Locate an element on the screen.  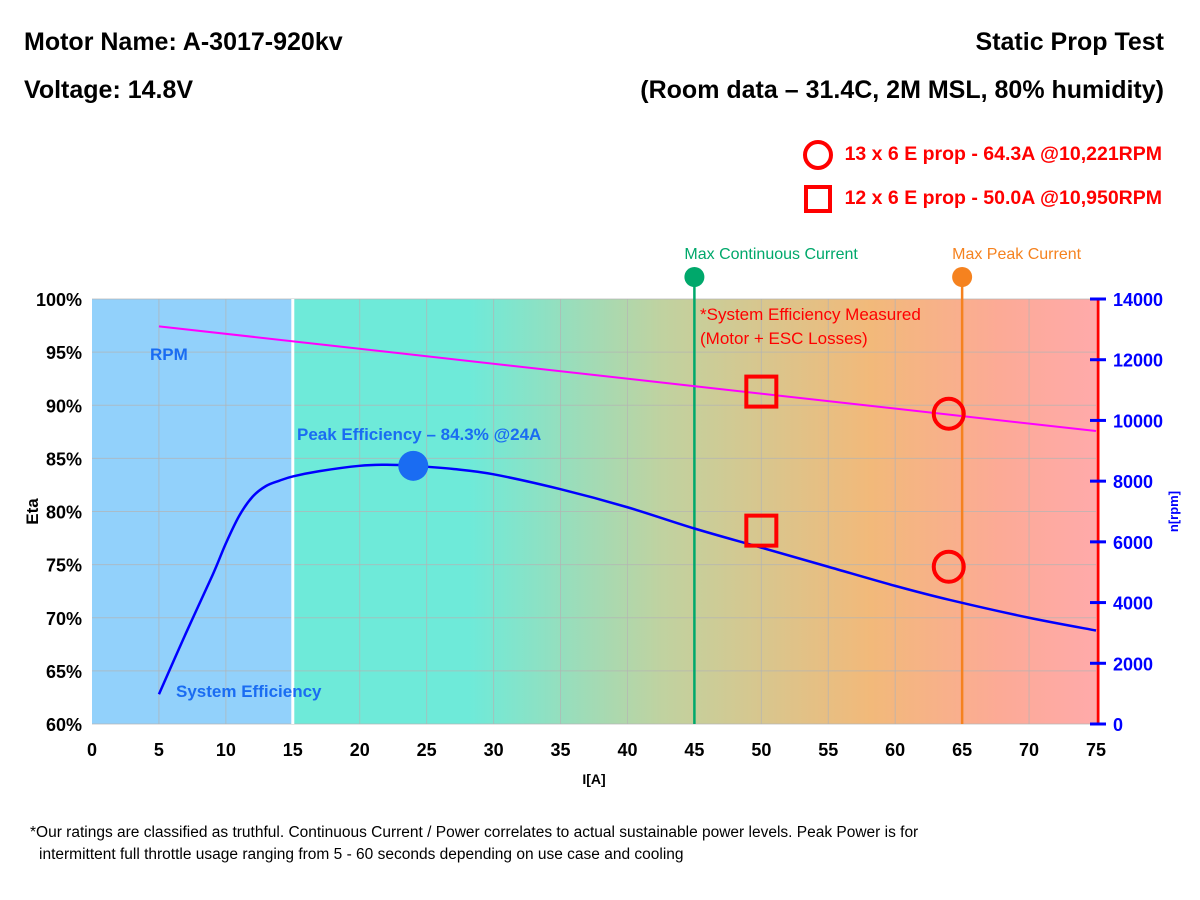
y-right-tick-label: 8000 is located at coordinates (1133, 482).